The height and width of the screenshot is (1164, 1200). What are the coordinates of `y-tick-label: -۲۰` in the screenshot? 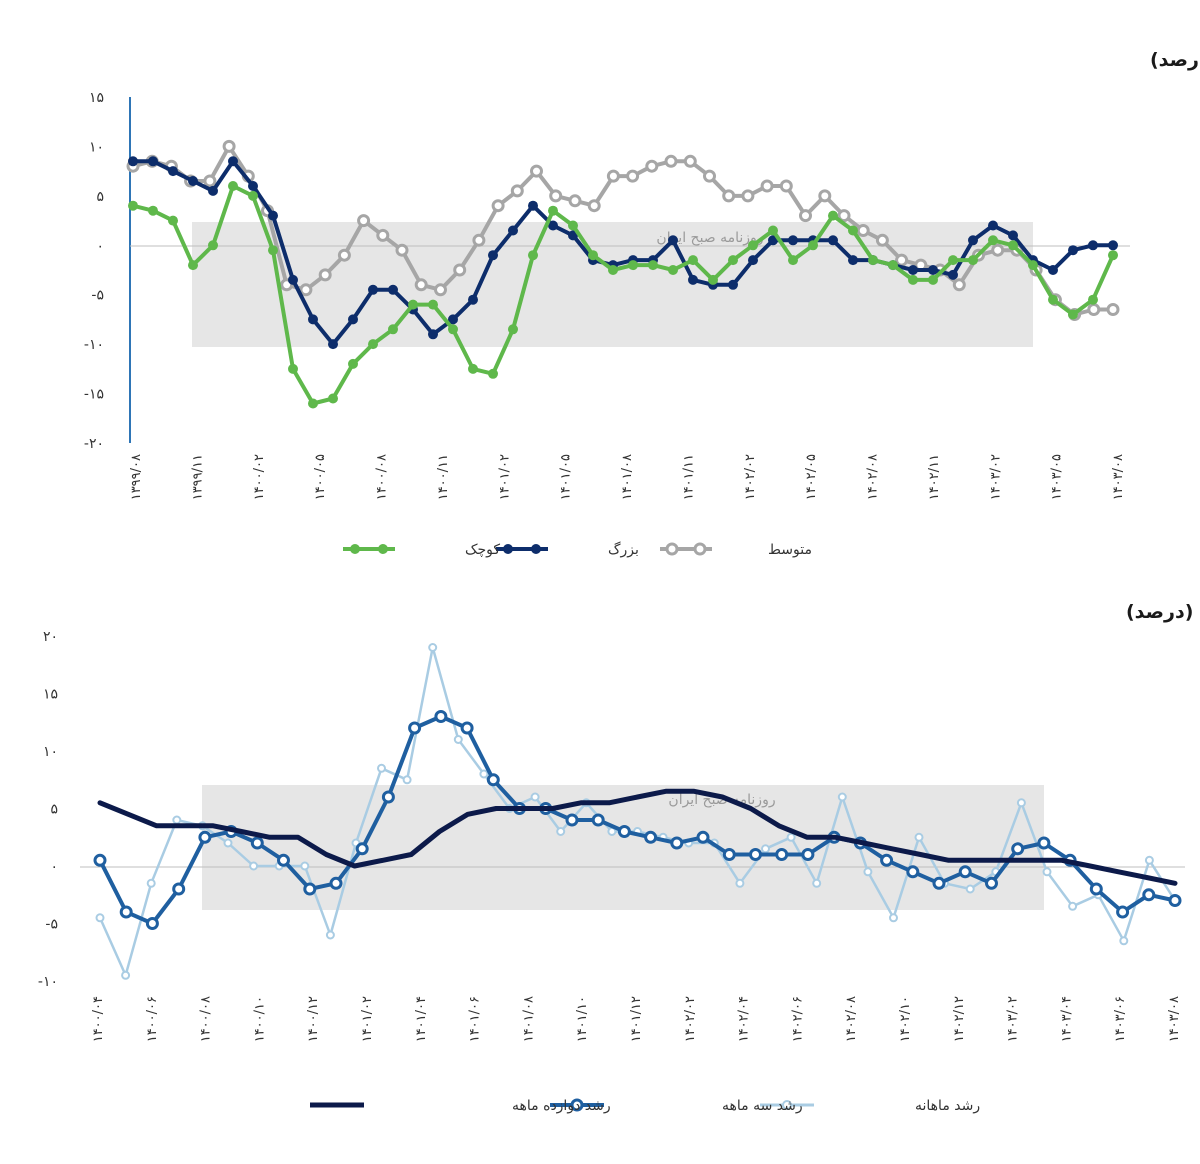 It's located at (94, 444).